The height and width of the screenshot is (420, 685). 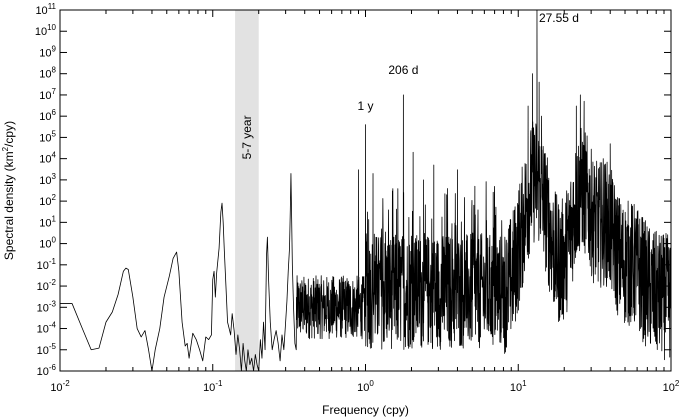 I want to click on y-tick-label: 10⁵, so click(x=47, y=136).